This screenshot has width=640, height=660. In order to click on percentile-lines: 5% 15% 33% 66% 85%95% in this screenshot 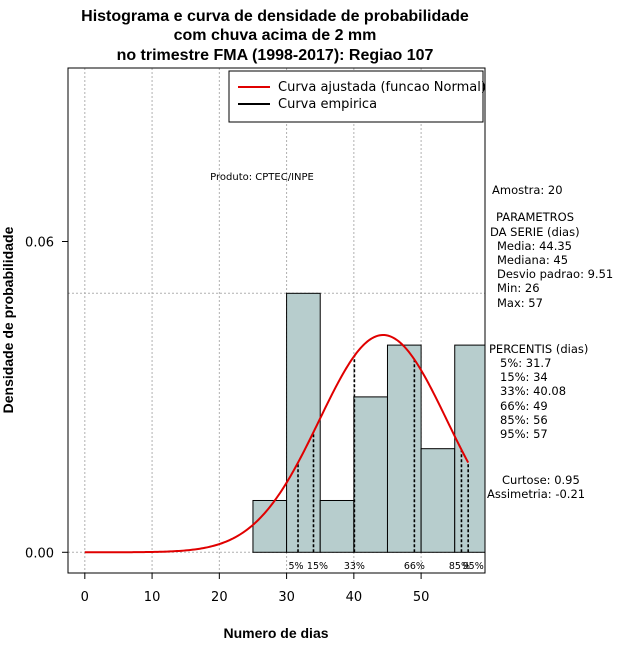, I will do `click(386, 463)`.